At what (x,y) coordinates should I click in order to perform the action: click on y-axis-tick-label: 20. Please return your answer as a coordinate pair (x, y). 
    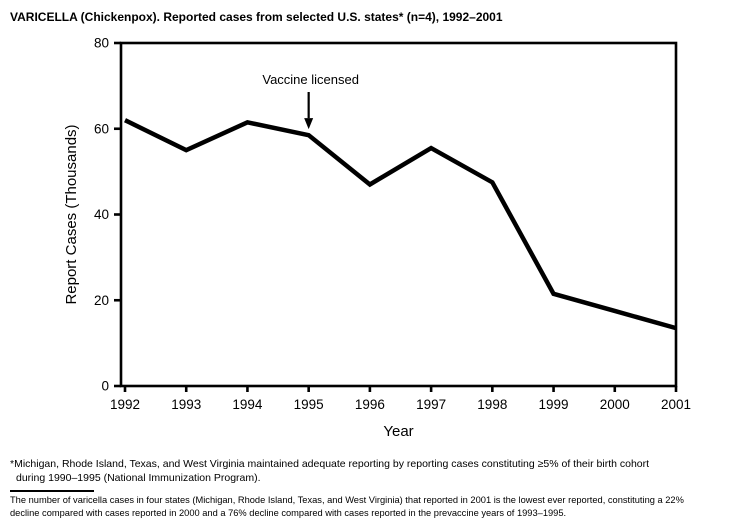
    Looking at the image, I should click on (101, 300).